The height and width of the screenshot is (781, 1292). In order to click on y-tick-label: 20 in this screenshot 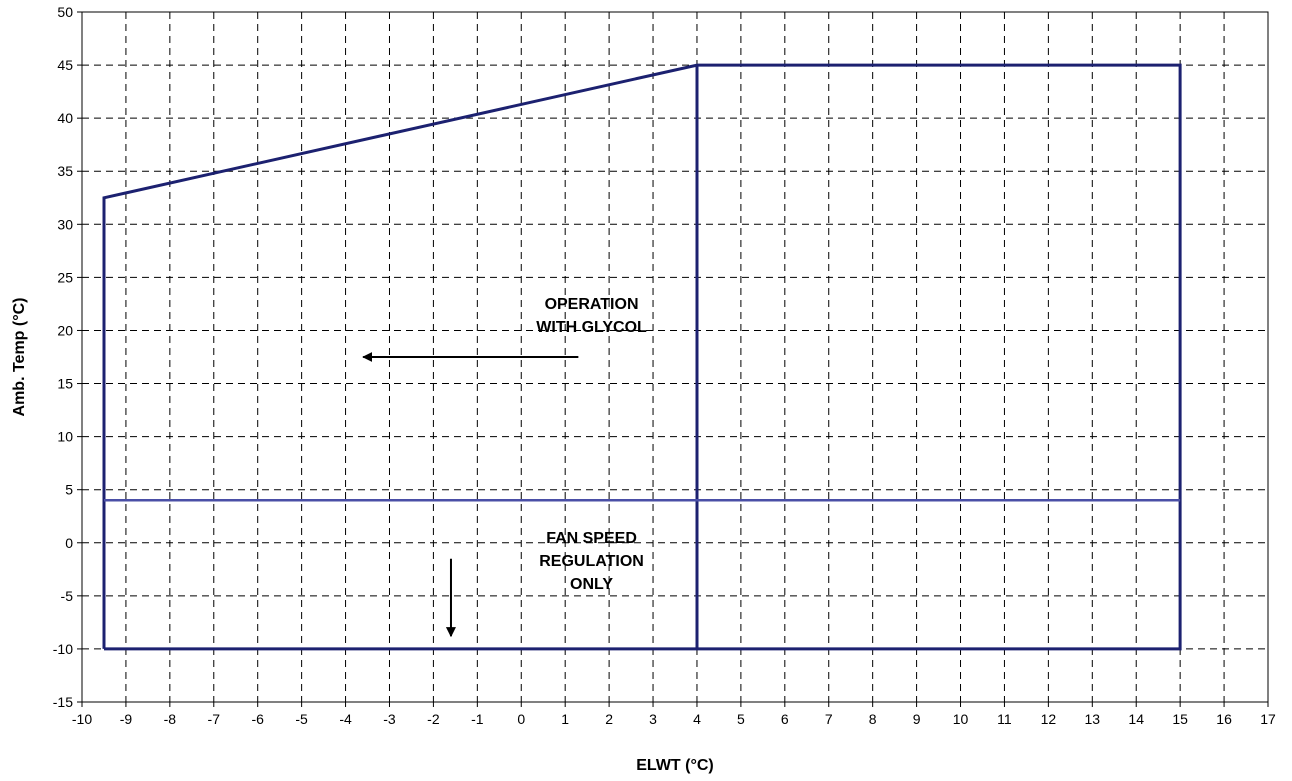, I will do `click(65, 330)`.